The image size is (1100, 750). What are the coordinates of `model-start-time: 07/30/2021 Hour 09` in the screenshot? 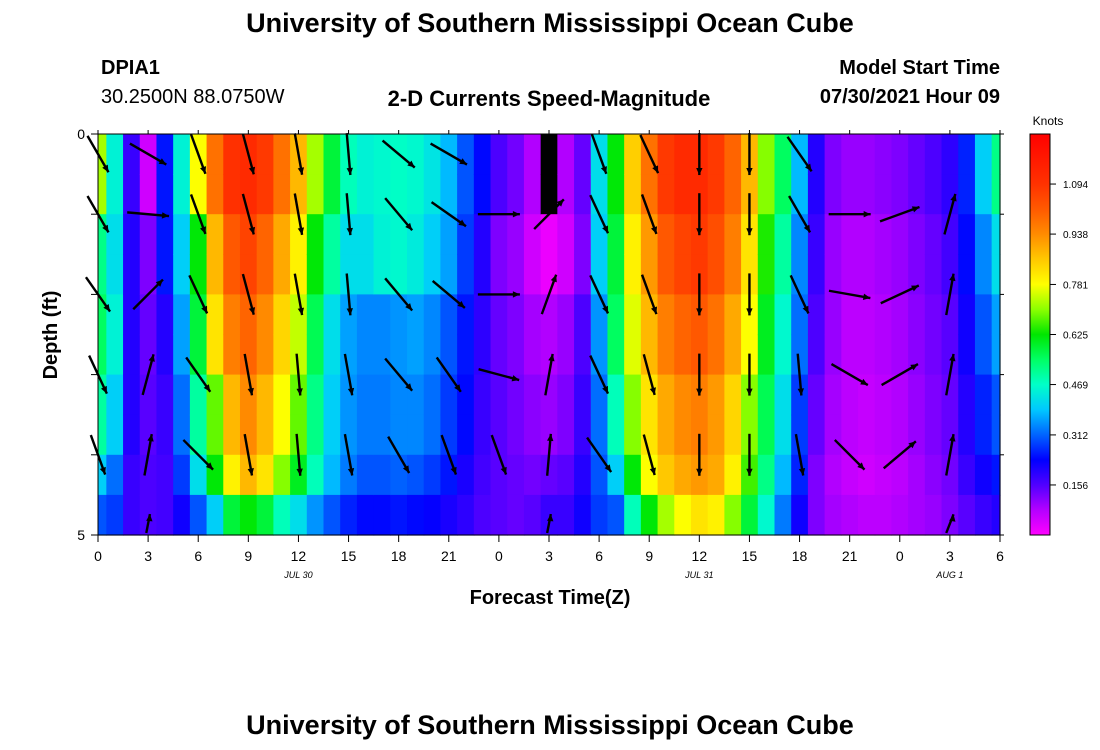 It's located at (909, 97).